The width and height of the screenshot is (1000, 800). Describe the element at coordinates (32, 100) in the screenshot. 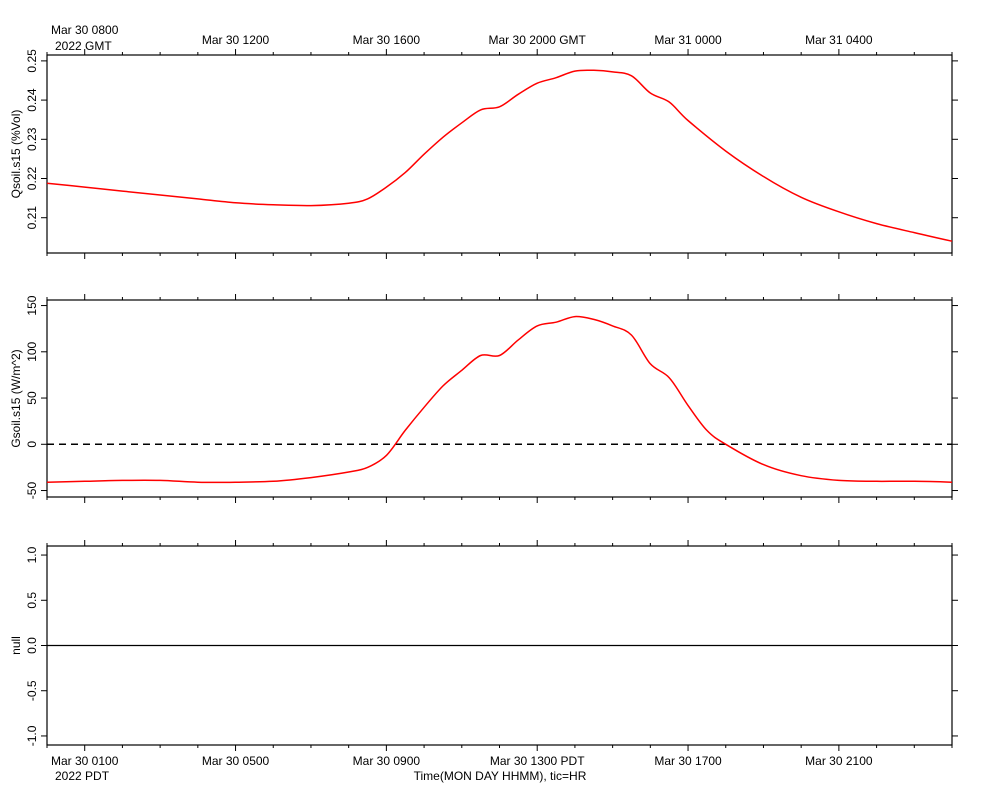

I see `y-tick-label: 0.24` at that location.